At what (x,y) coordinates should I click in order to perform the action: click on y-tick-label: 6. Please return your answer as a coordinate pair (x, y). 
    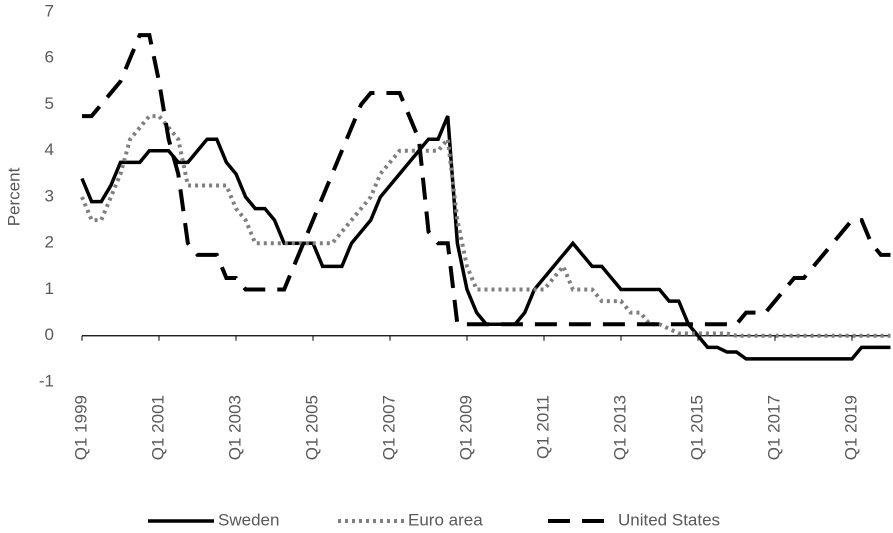
    Looking at the image, I should click on (49, 57).